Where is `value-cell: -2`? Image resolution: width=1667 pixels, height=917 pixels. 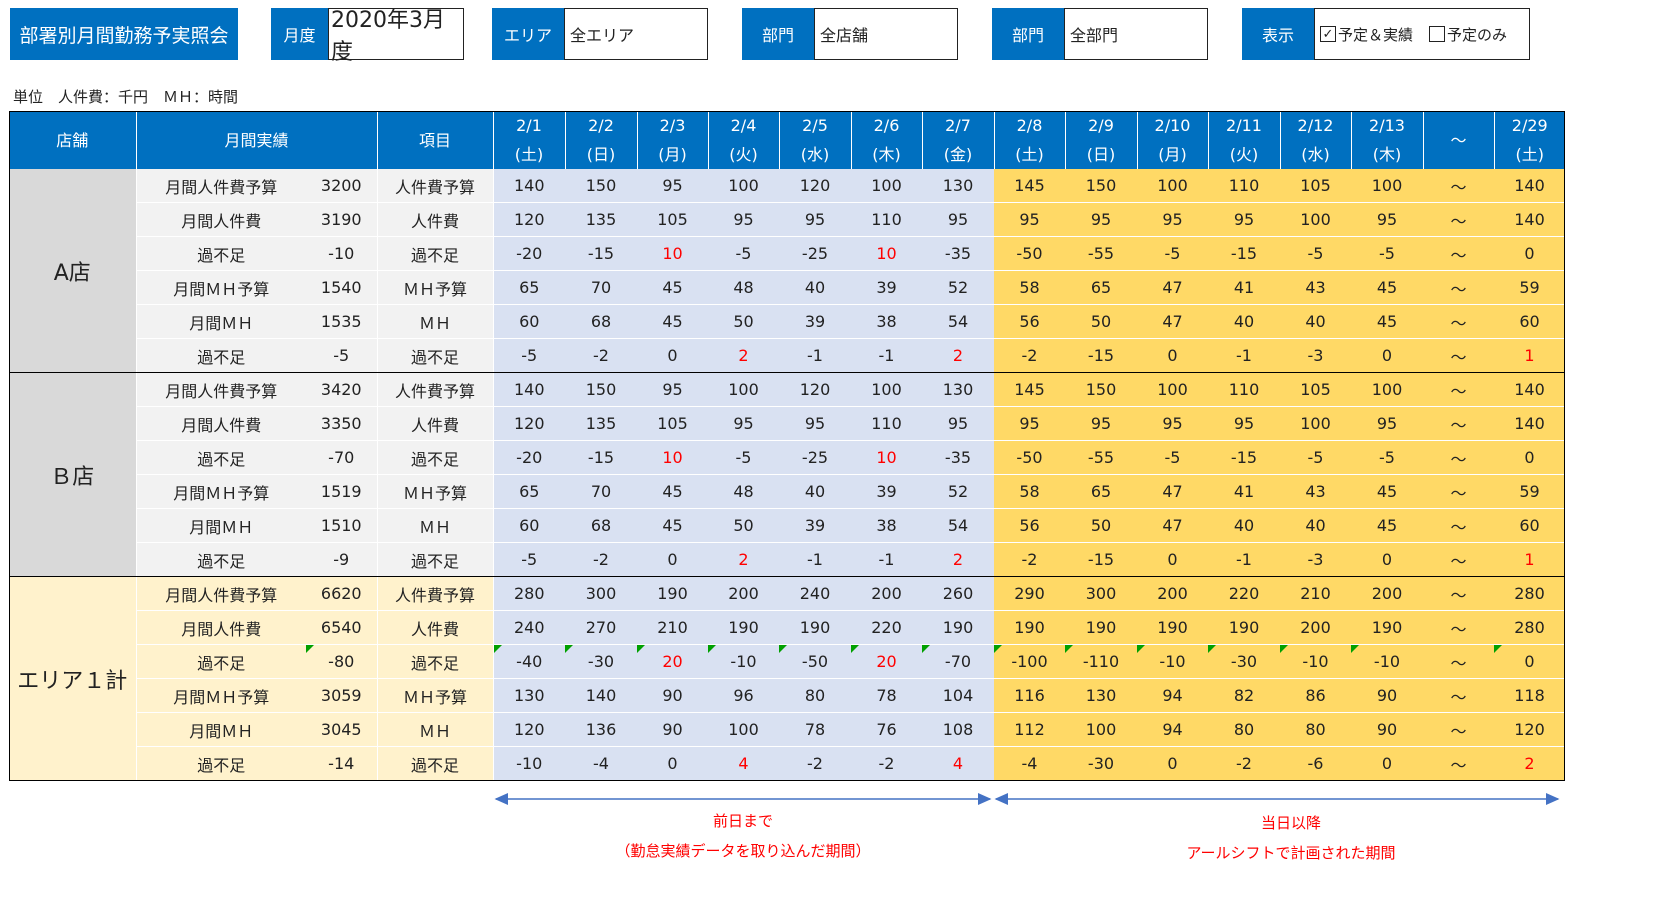 value-cell: -2 is located at coordinates (601, 559).